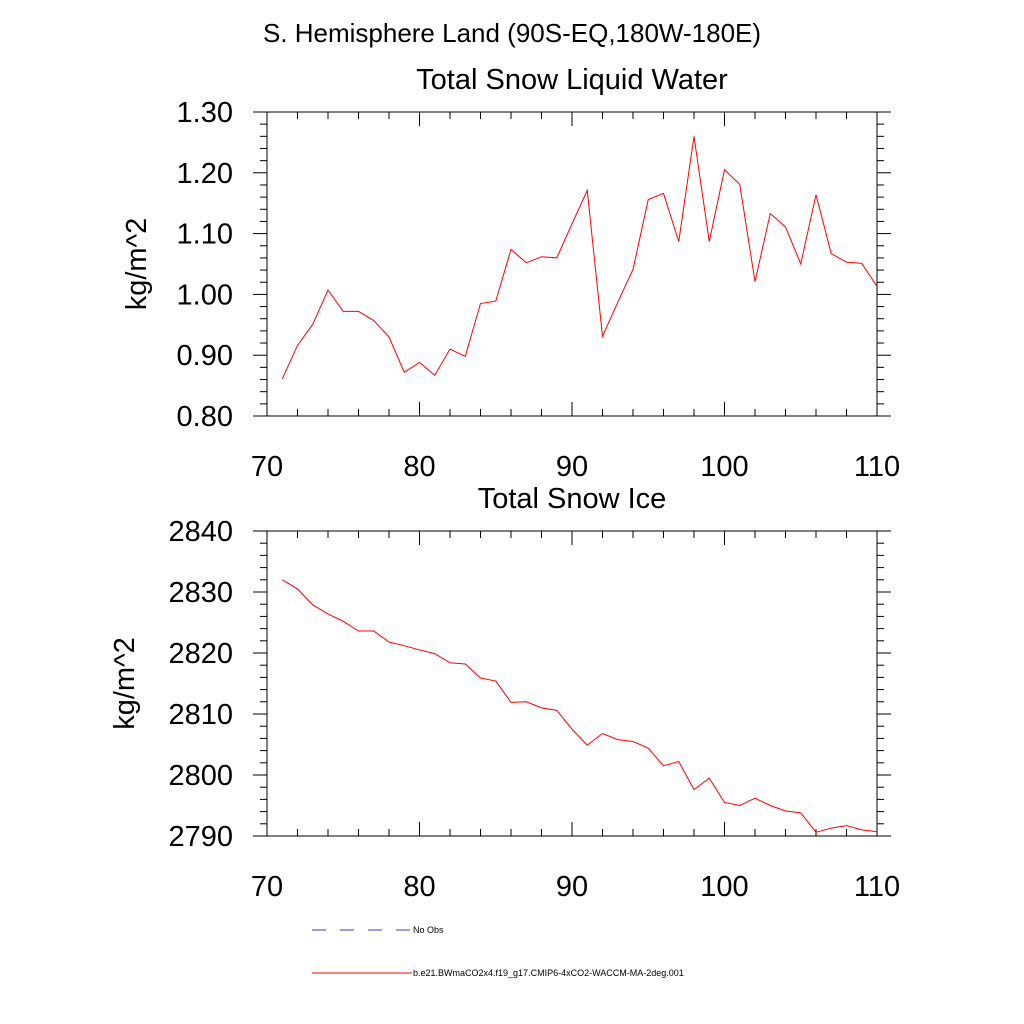 Image resolution: width=1024 pixels, height=1024 pixels. I want to click on y-tick-label: 2810, so click(200, 715).